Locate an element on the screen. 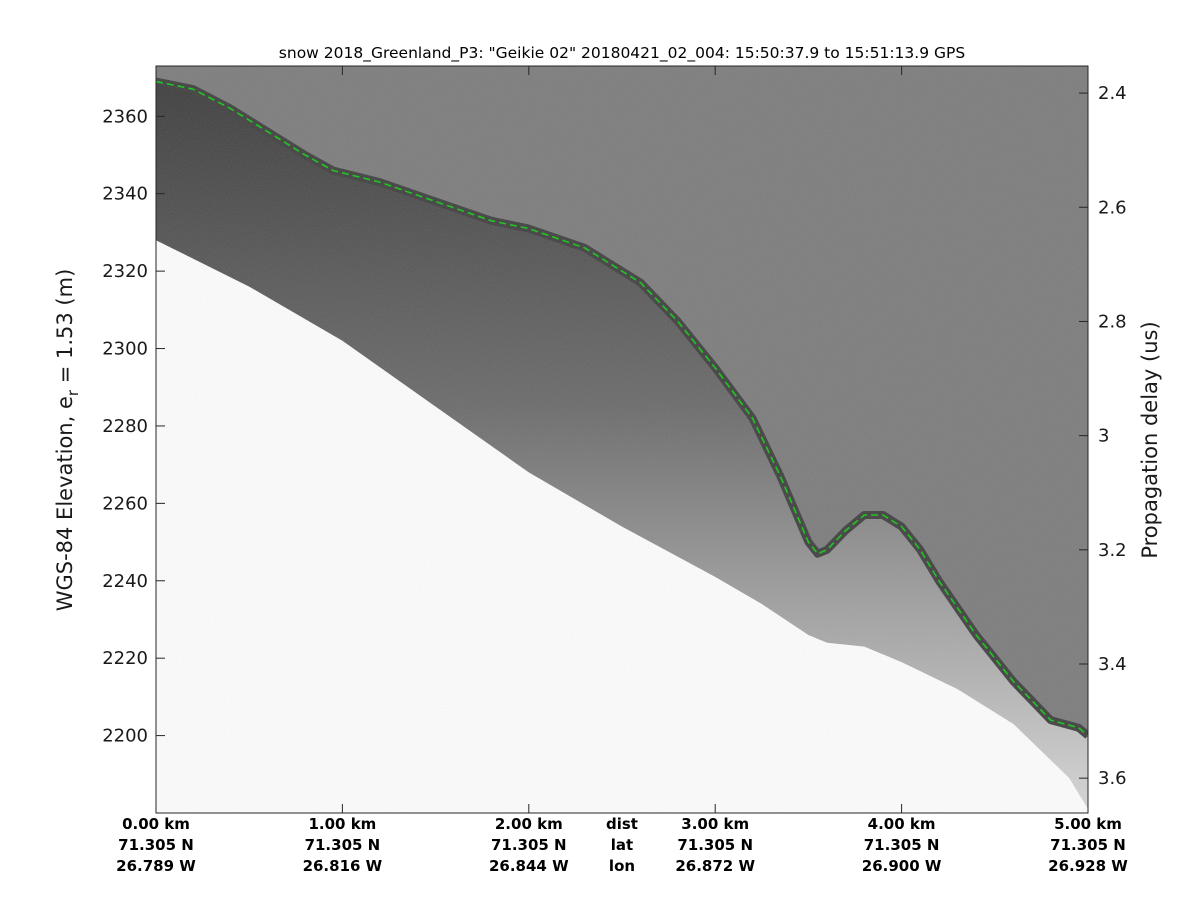  x-tick-label-lon: 26.789 W is located at coordinates (156, 866).